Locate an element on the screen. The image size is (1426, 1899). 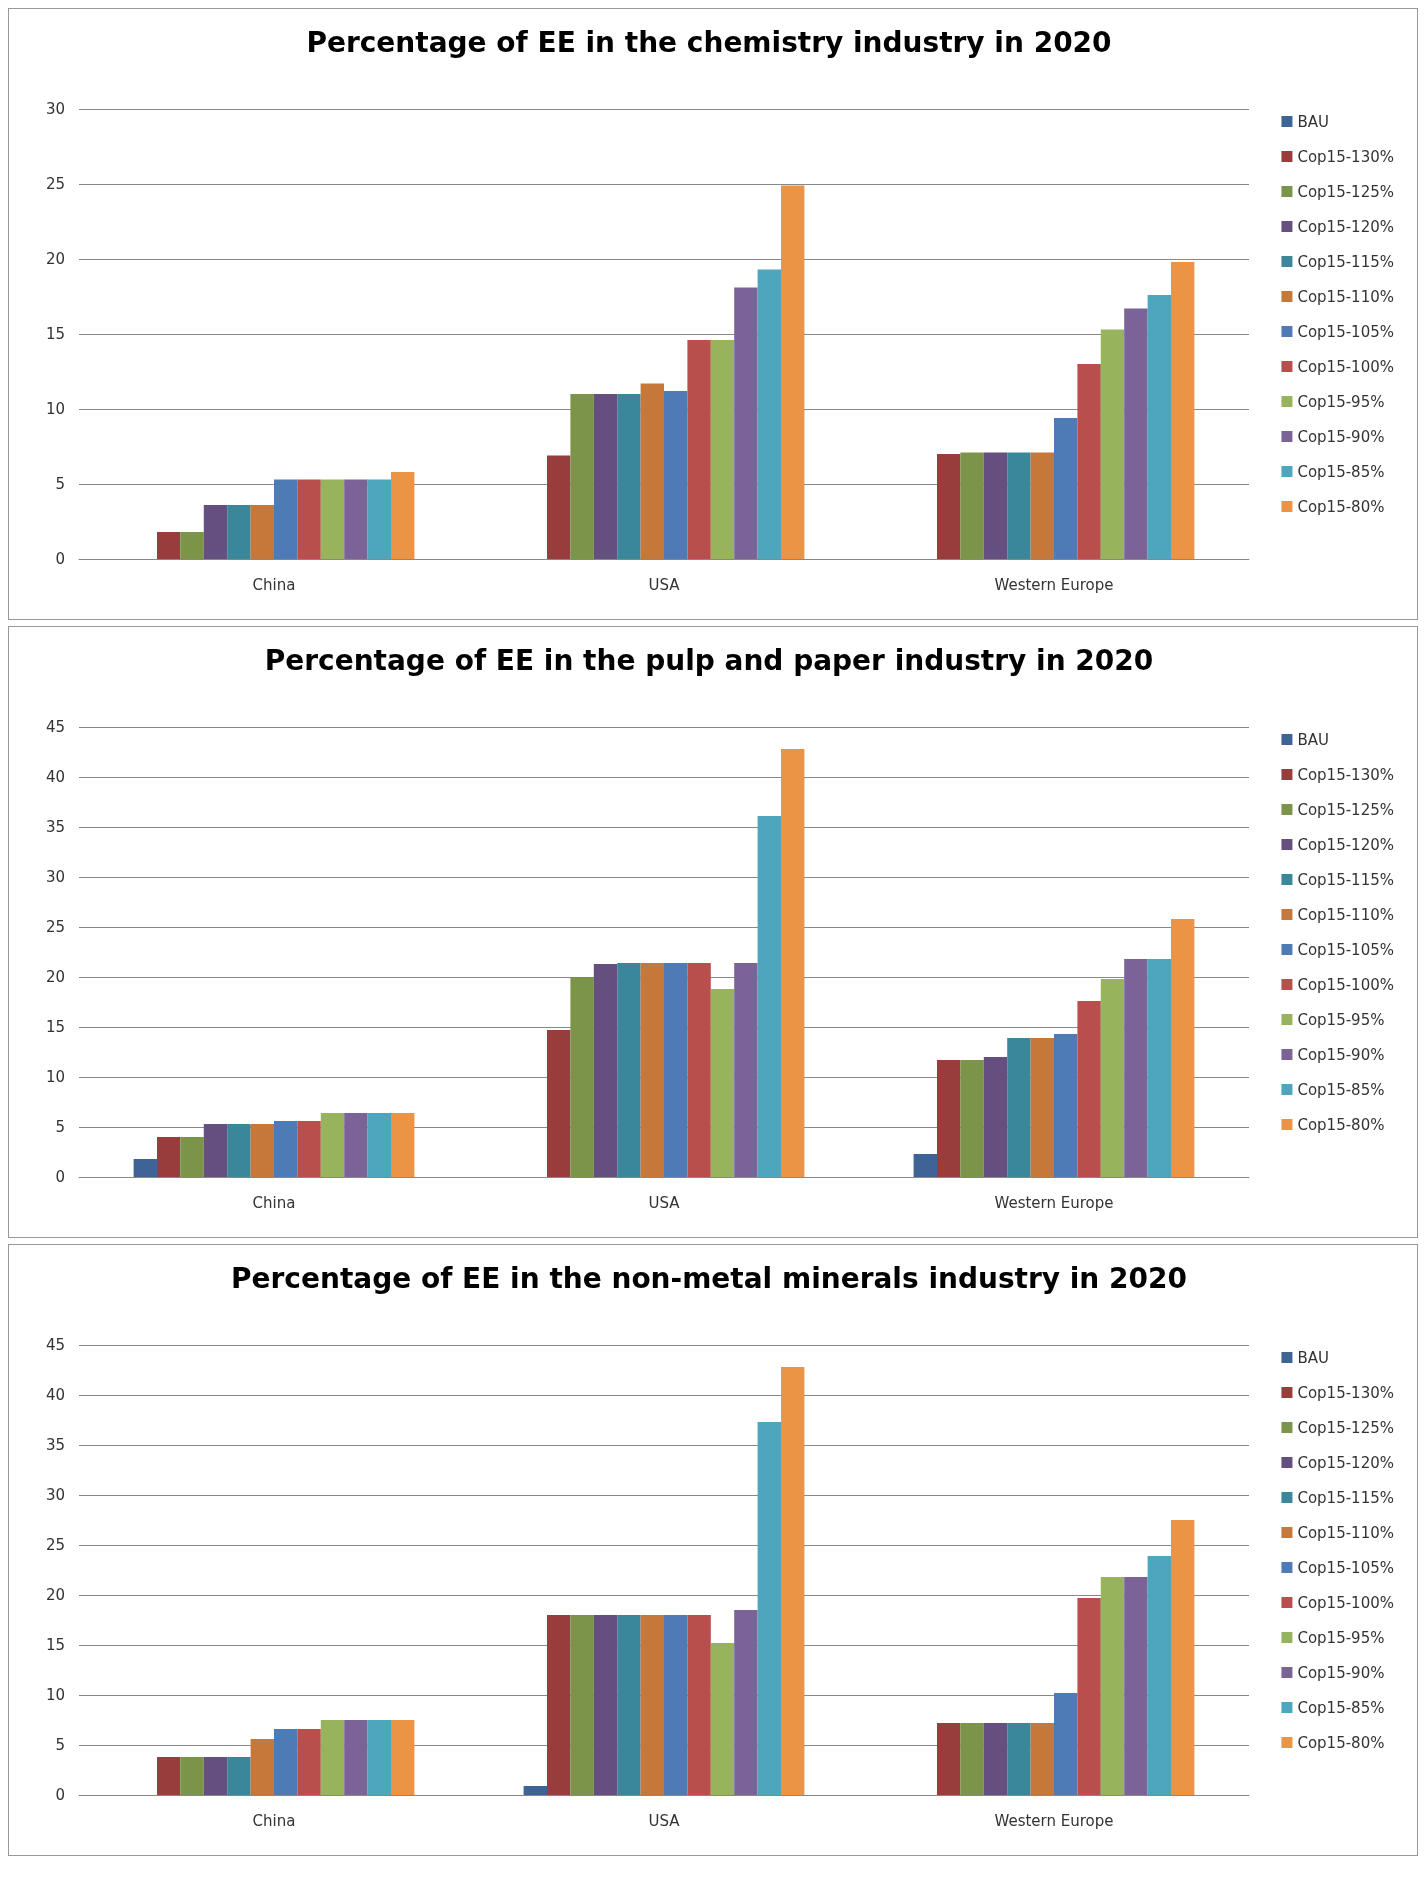
y-tick-label: 45 is located at coordinates (55, 1345).